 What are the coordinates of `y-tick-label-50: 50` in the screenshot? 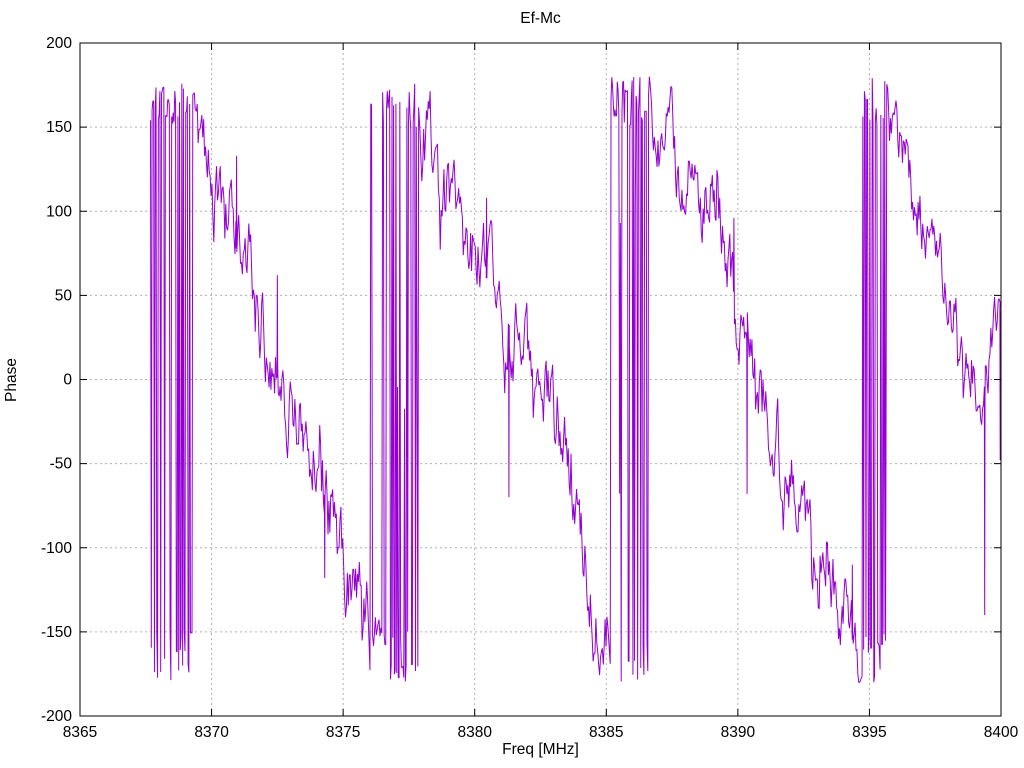 It's located at (64, 295).